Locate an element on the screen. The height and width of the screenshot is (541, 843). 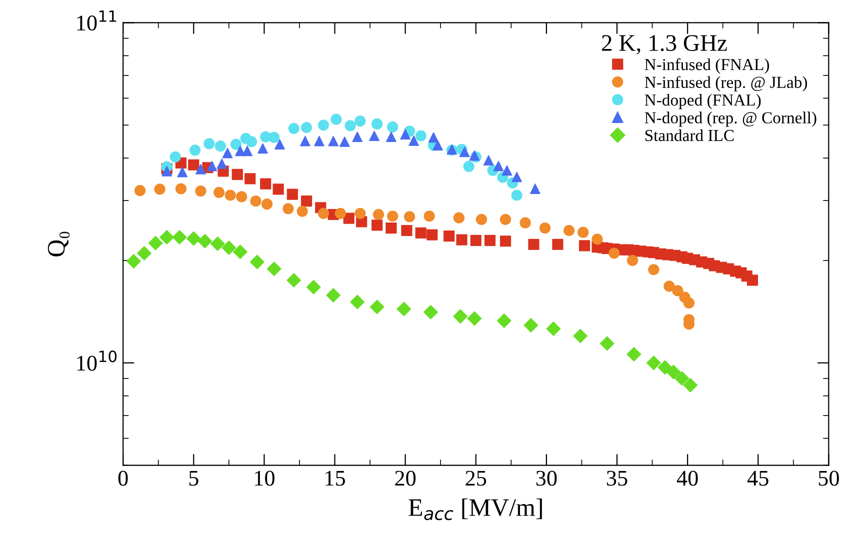
x-tick-label: 20 is located at coordinates (405, 478).